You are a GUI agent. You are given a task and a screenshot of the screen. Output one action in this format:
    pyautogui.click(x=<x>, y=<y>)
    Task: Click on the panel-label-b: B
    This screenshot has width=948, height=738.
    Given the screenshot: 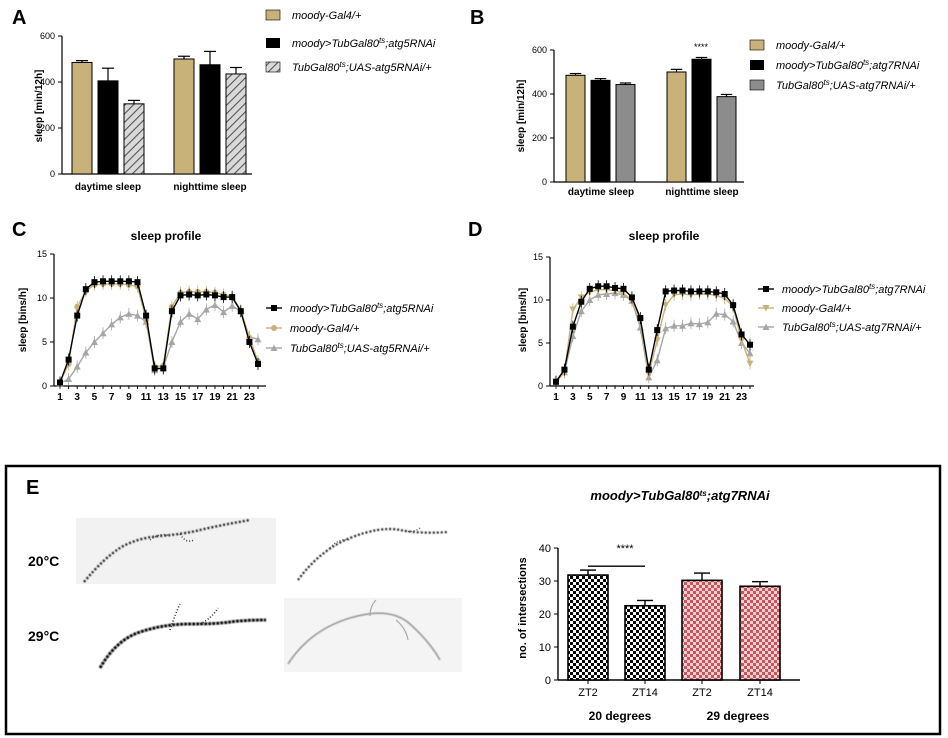 What is the action you would take?
    pyautogui.click(x=477, y=18)
    